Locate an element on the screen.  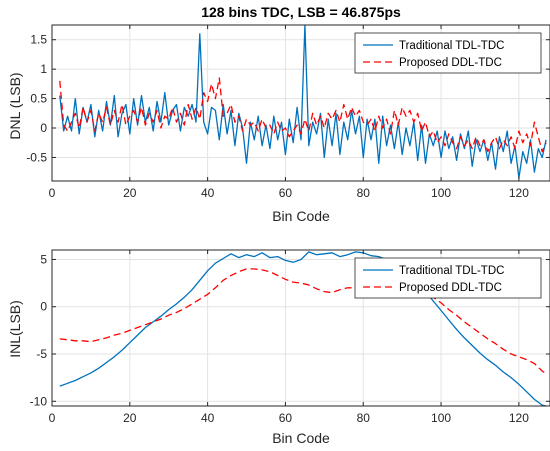
inl-xtick-label: 80 is located at coordinates (364, 418).